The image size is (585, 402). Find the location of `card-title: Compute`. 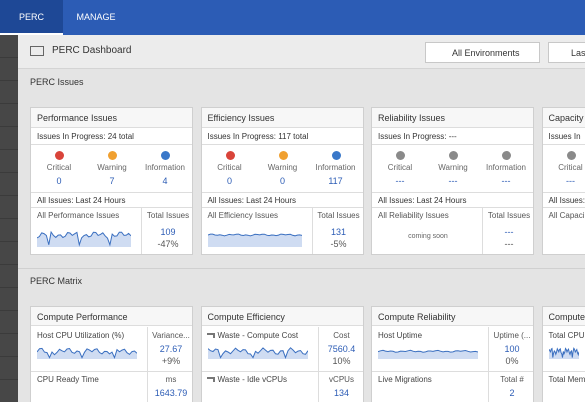

card-title: Compute is located at coordinates (563, 316).